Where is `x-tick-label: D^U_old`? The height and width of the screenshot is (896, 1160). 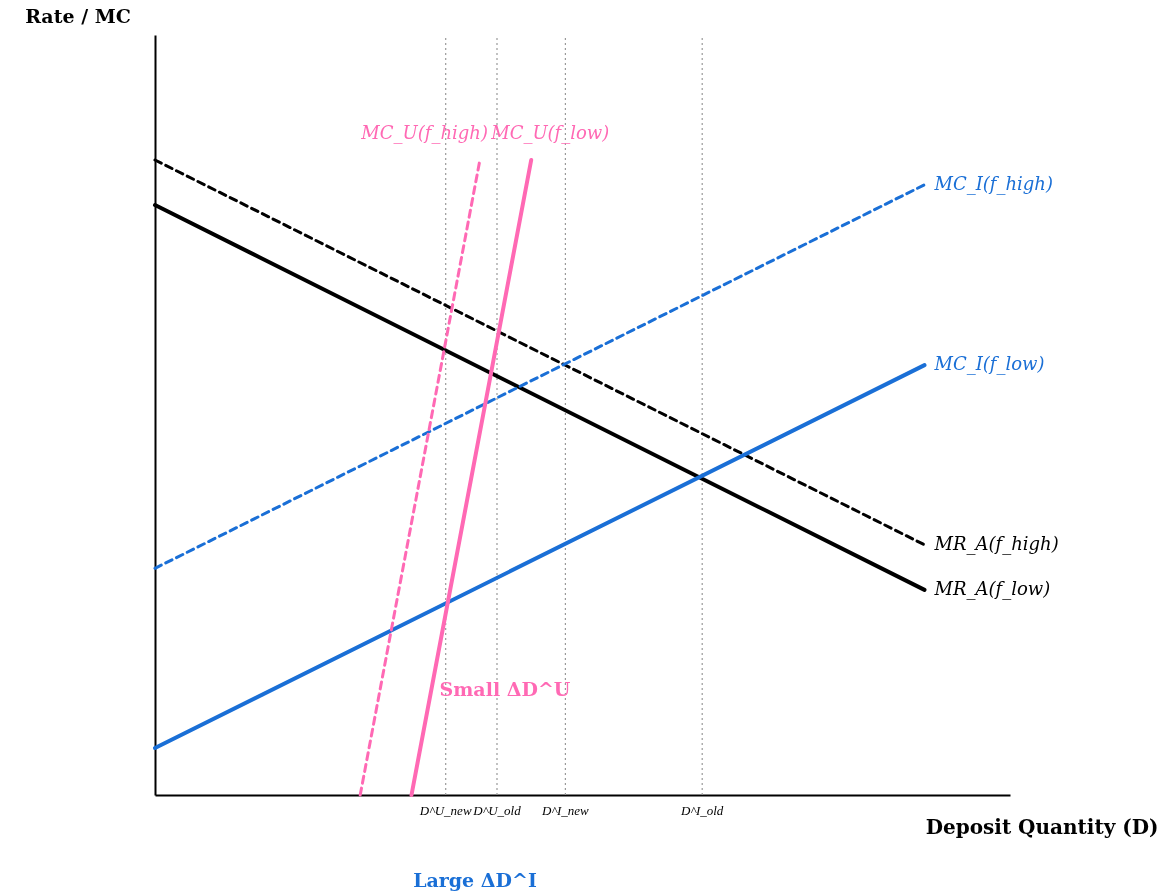 x-tick-label: D^U_old is located at coordinates (497, 810).